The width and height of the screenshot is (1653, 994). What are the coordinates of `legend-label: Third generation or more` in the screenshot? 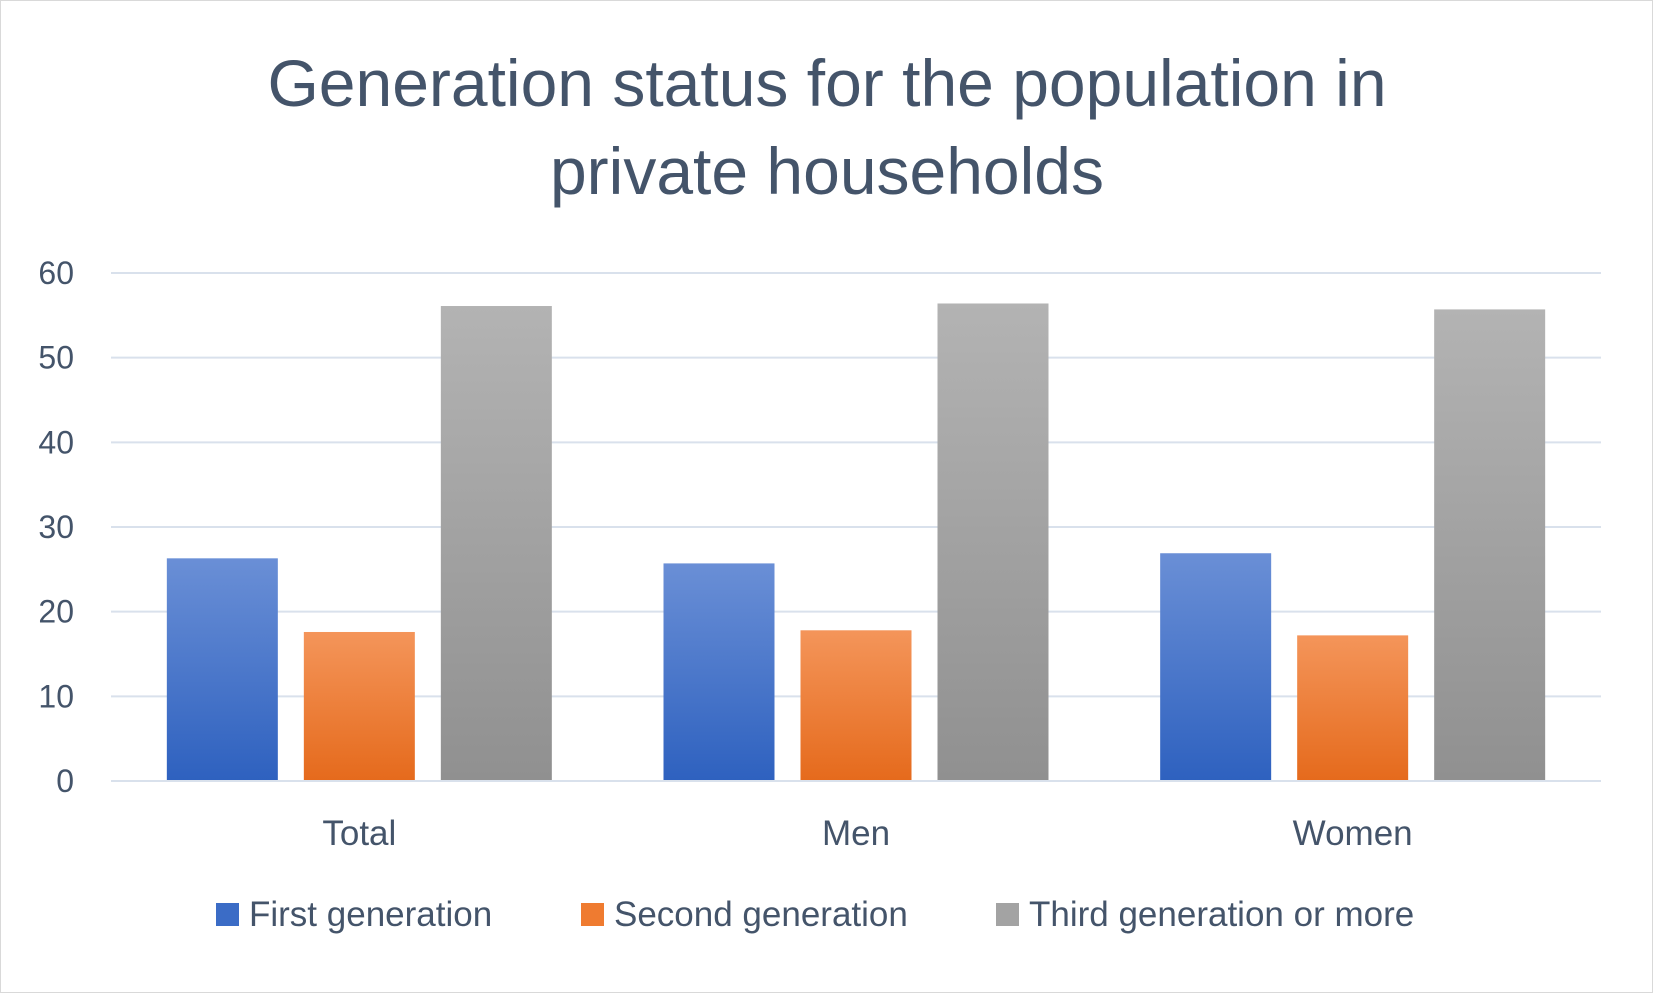 It's located at (1221, 914).